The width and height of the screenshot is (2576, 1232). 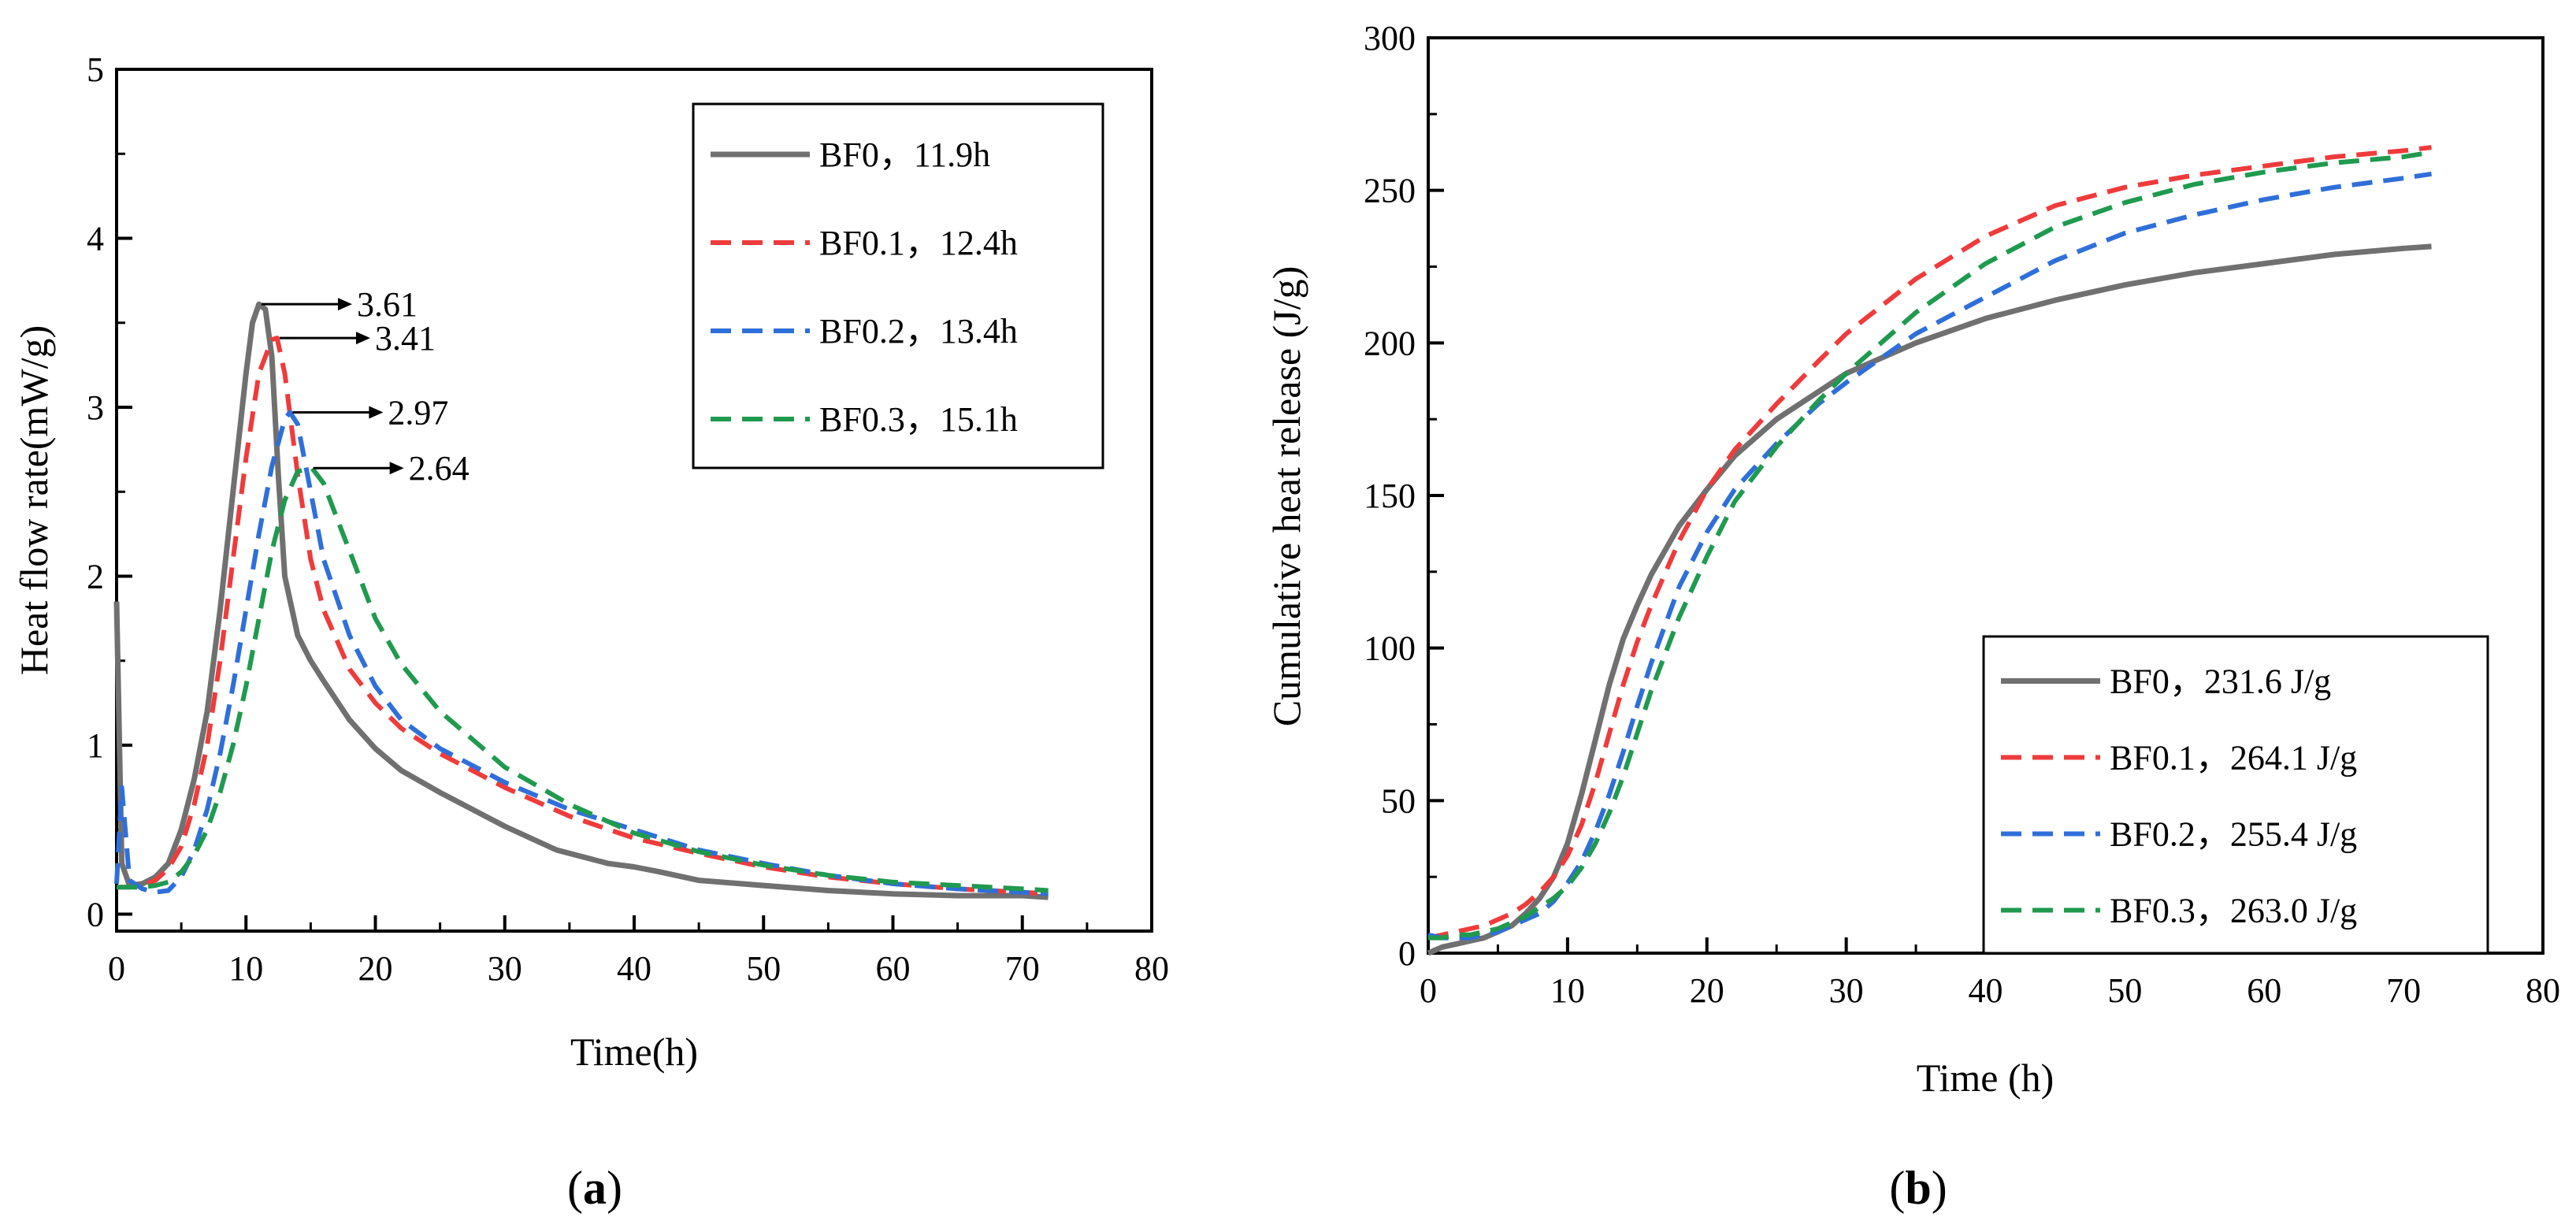 What do you see at coordinates (116, 969) in the screenshot?
I see `panel-a-x-tick-label: 0` at bounding box center [116, 969].